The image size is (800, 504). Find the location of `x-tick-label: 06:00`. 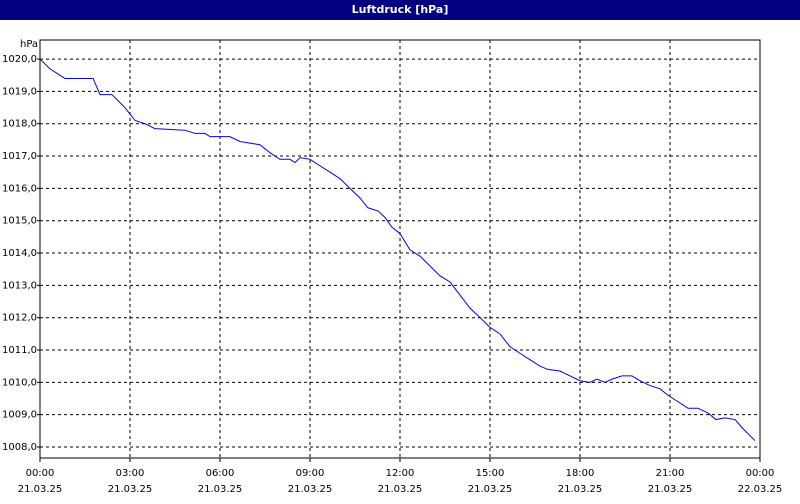

x-tick-label: 06:00 is located at coordinates (220, 473).